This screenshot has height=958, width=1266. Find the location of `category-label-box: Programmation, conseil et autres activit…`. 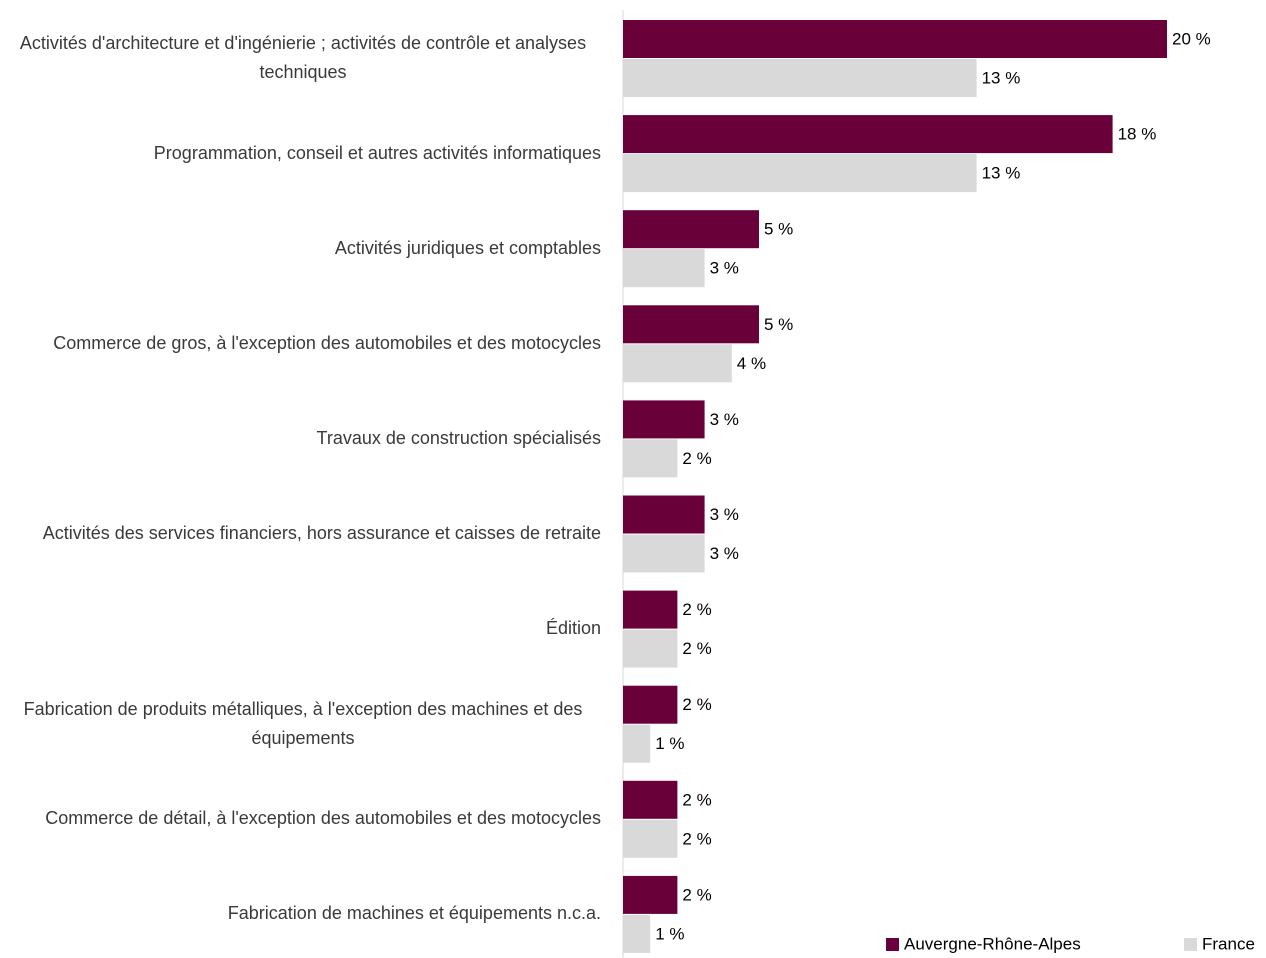

category-label-box: Programmation, conseil et autres activit… is located at coordinates (377, 153).